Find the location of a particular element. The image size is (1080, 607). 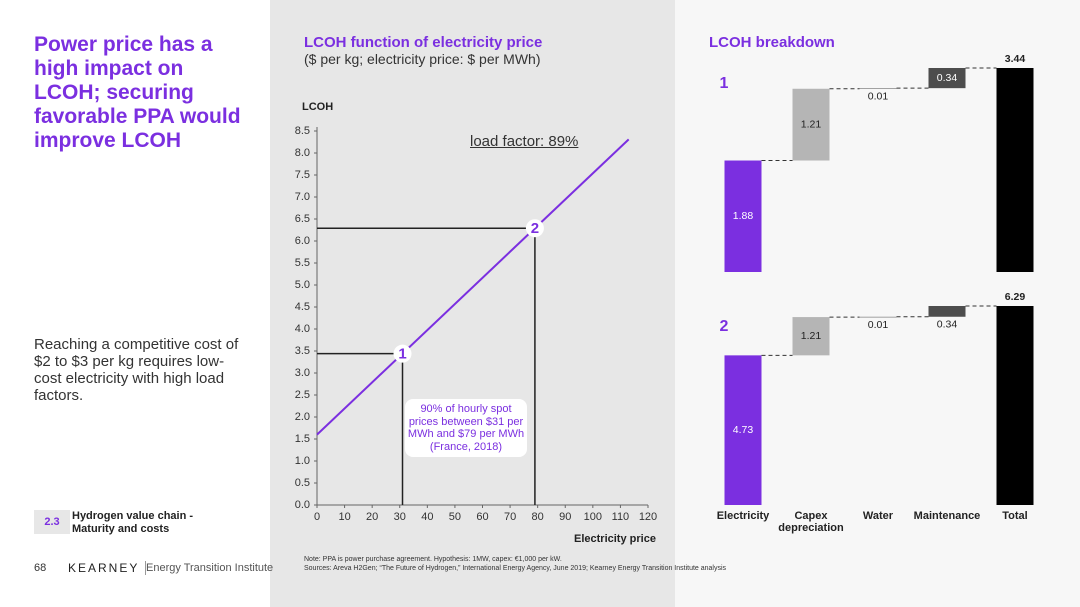

value-label: 3.44 is located at coordinates (1015, 59).